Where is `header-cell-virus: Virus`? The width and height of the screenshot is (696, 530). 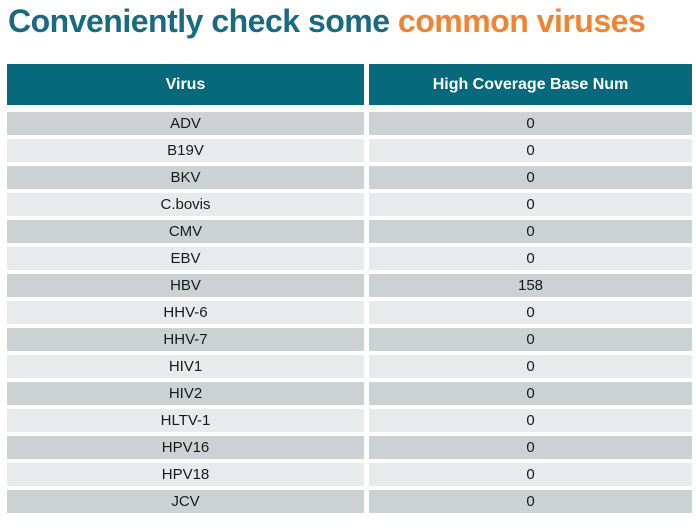 header-cell-virus: Virus is located at coordinates (185, 85).